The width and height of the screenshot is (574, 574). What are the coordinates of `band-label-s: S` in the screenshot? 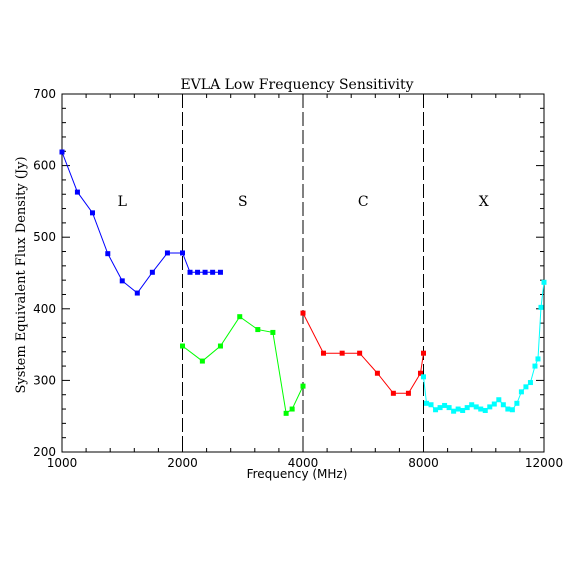 It's located at (243, 202).